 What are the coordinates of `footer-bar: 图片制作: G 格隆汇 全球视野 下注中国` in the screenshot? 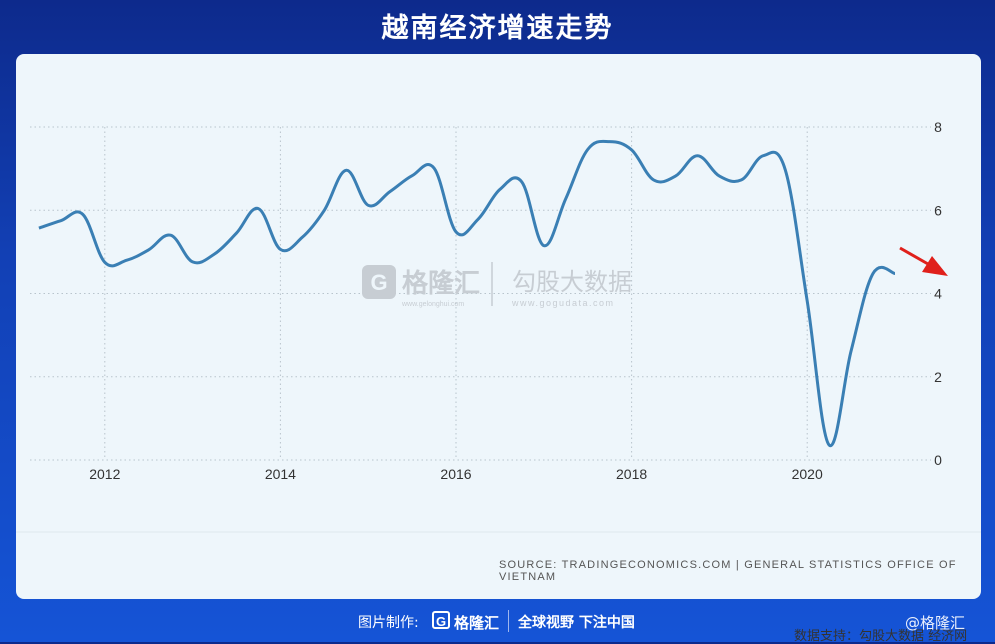 It's located at (497, 623).